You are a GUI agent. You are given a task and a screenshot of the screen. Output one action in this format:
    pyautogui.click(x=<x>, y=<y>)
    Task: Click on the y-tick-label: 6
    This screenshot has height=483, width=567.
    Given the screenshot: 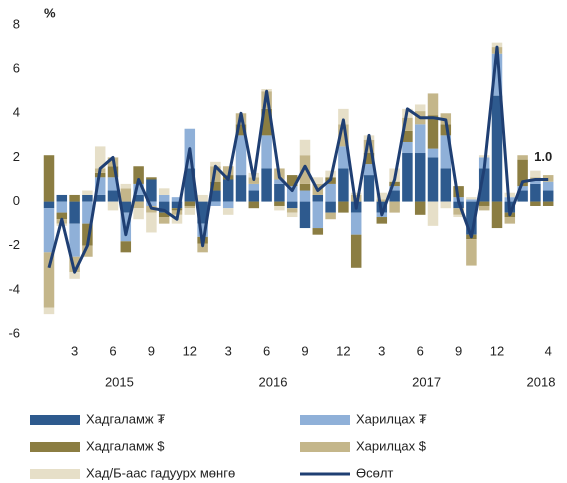 What is the action you would take?
    pyautogui.click(x=16, y=68)
    